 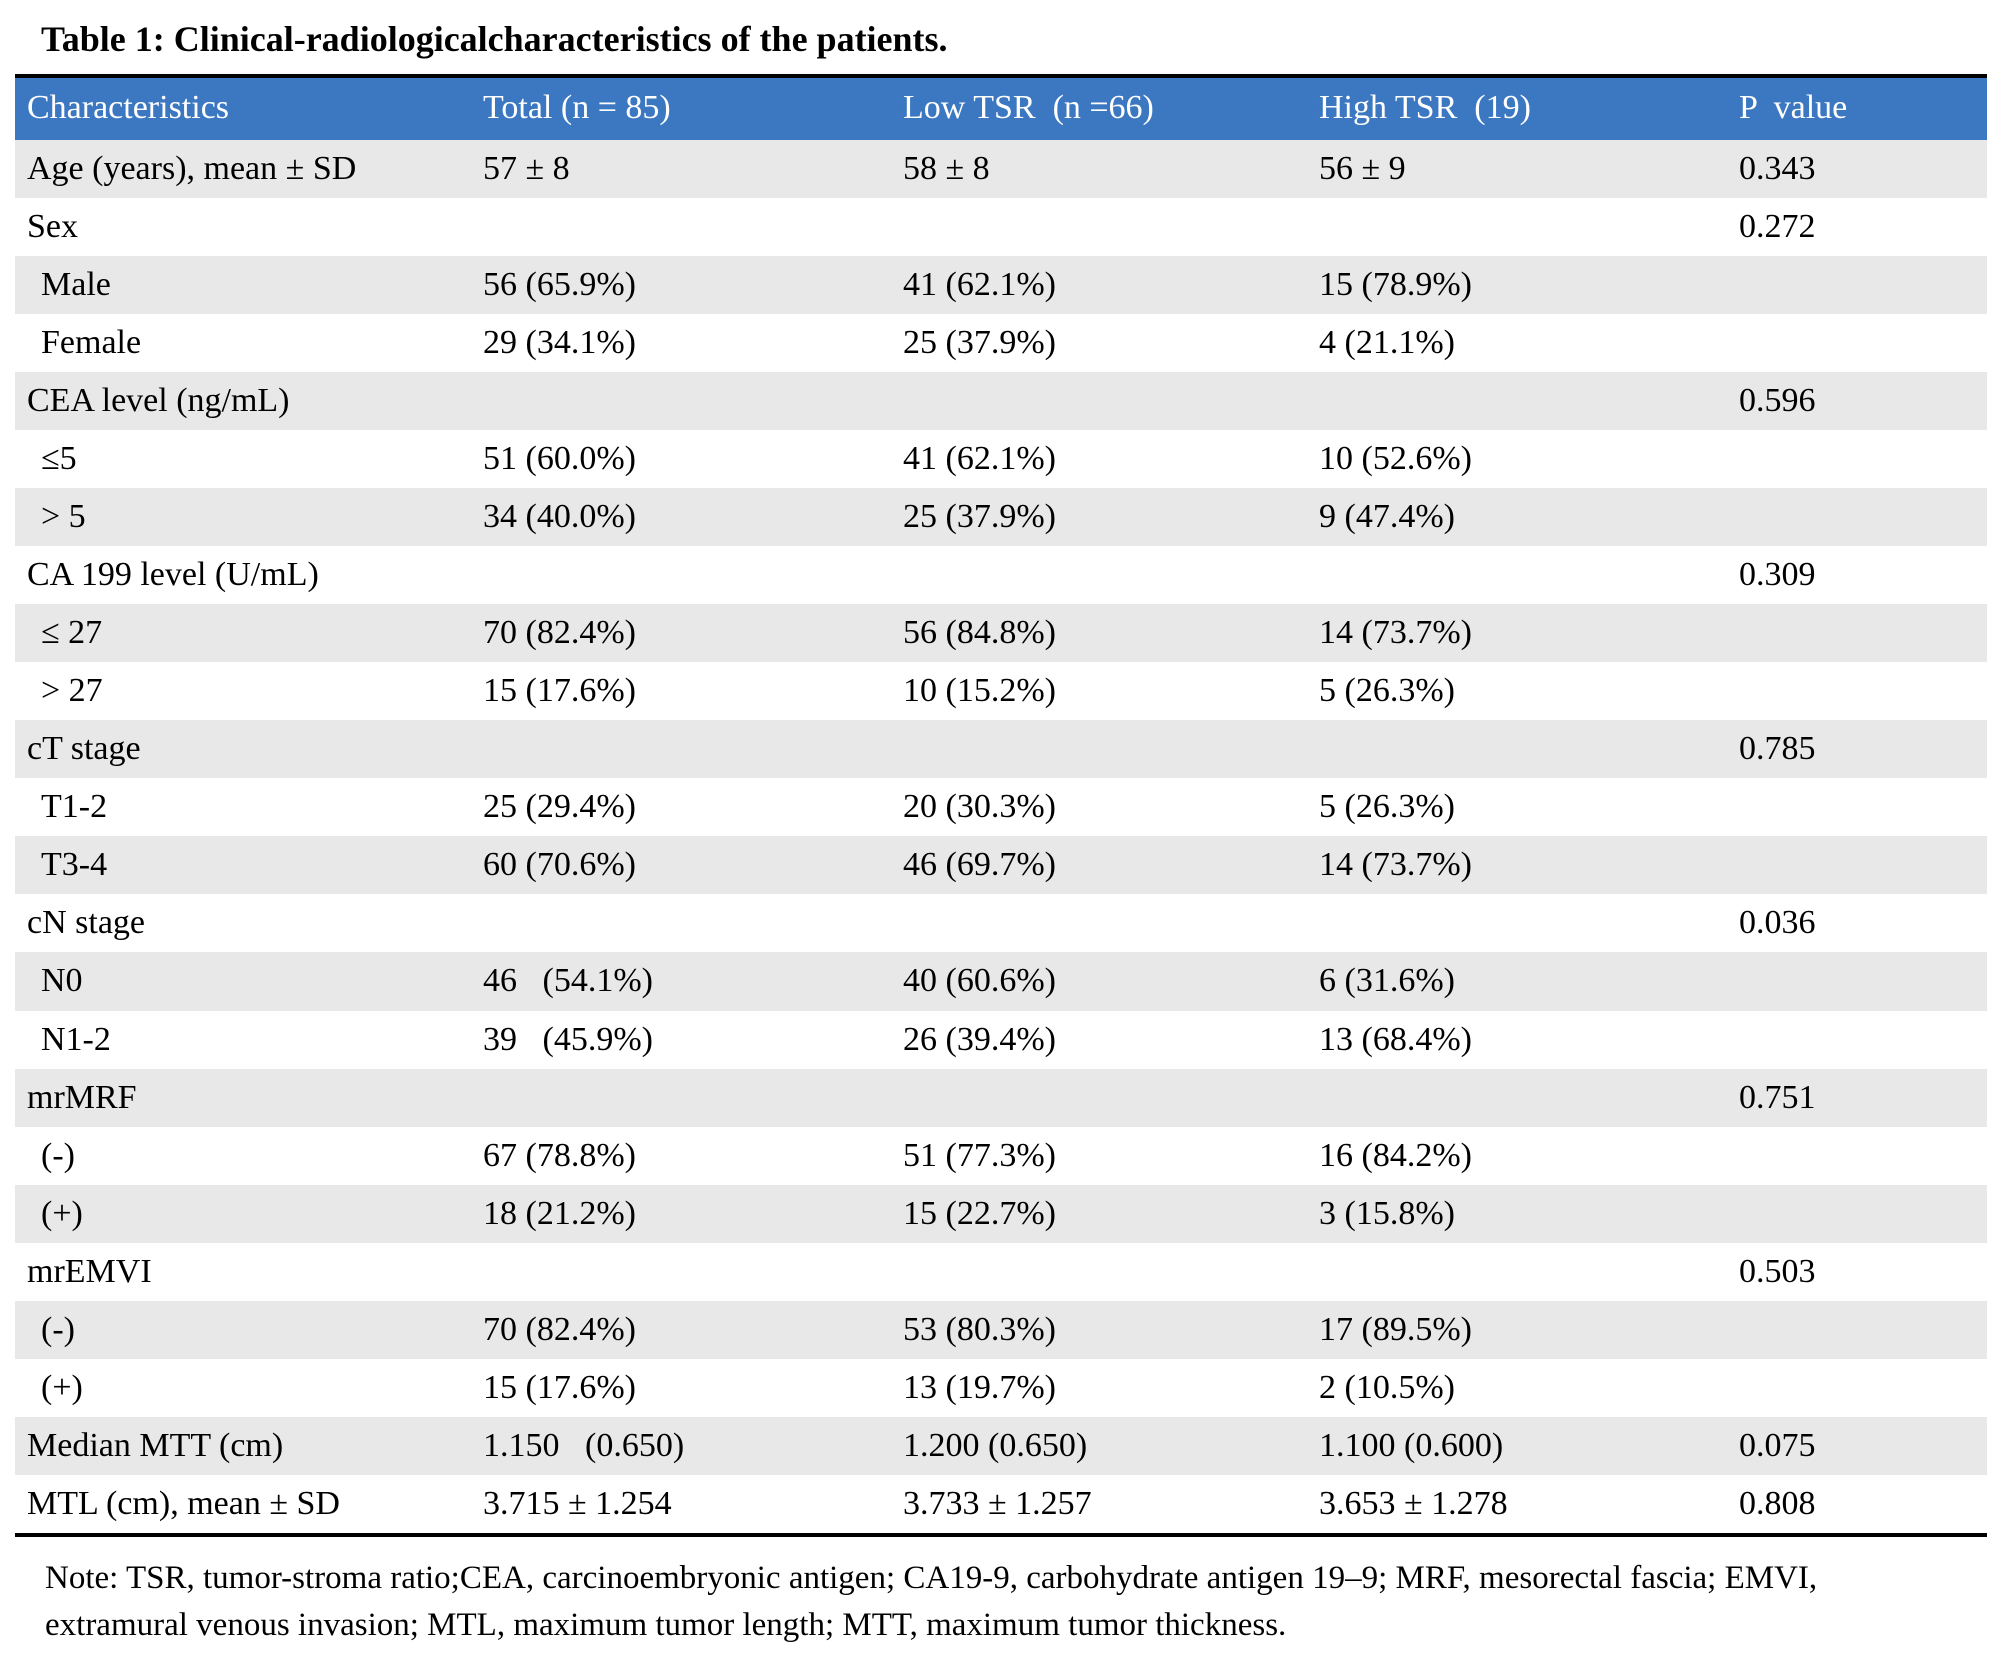 I want to click on table-cell: 3.715 ± 1.254, so click(x=577, y=1503).